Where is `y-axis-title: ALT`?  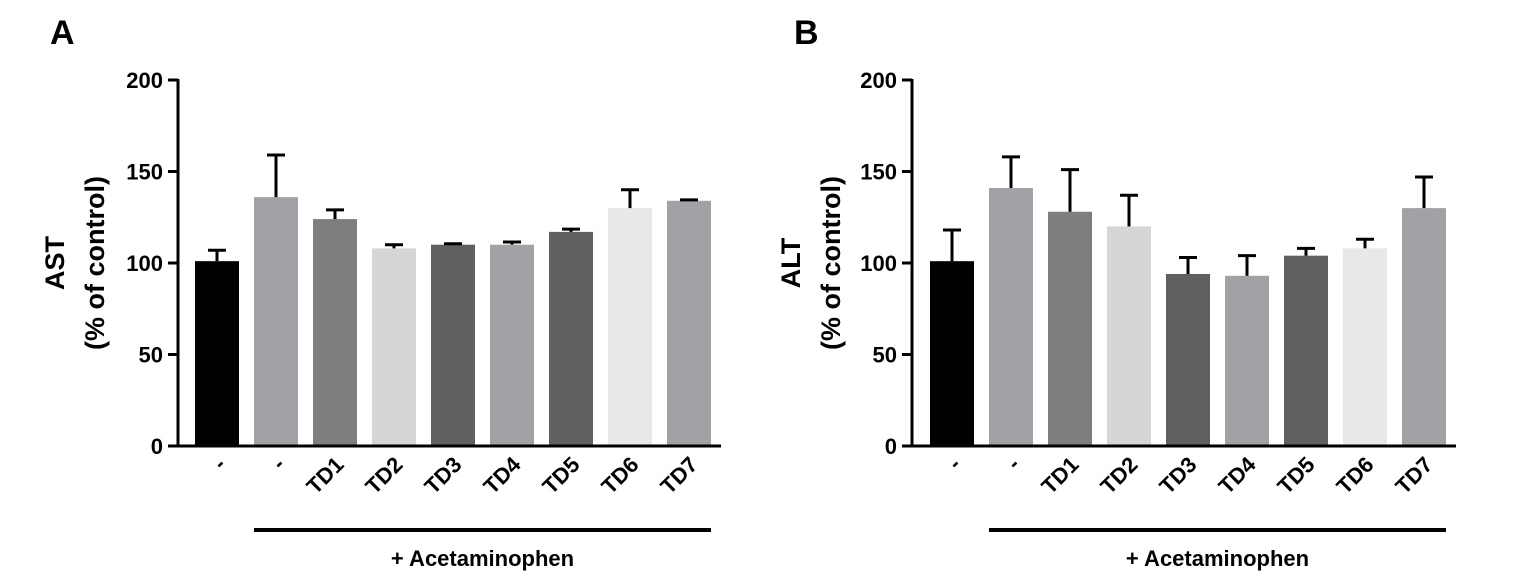
y-axis-title: ALT is located at coordinates (791, 262).